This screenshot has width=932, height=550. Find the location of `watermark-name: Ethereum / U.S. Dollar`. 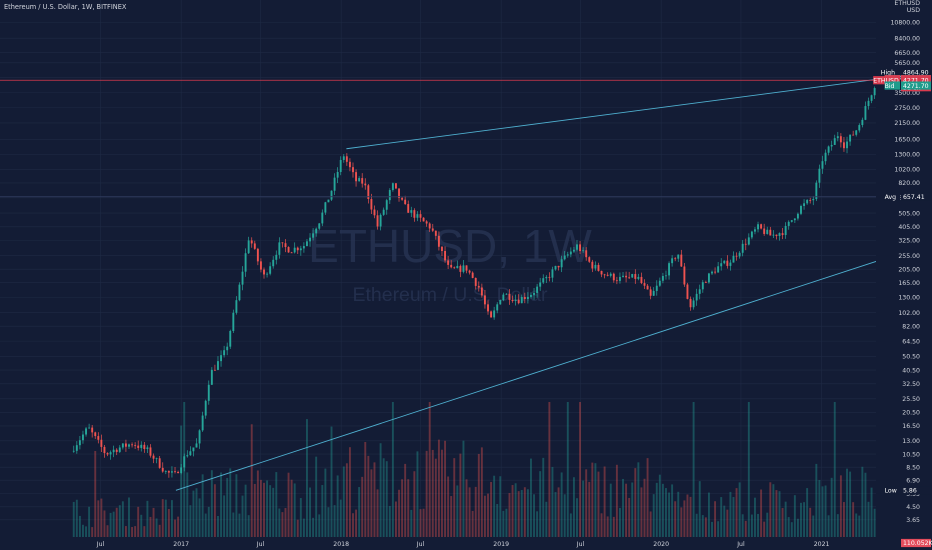

watermark-name: Ethereum / U.S. Dollar is located at coordinates (450, 295).